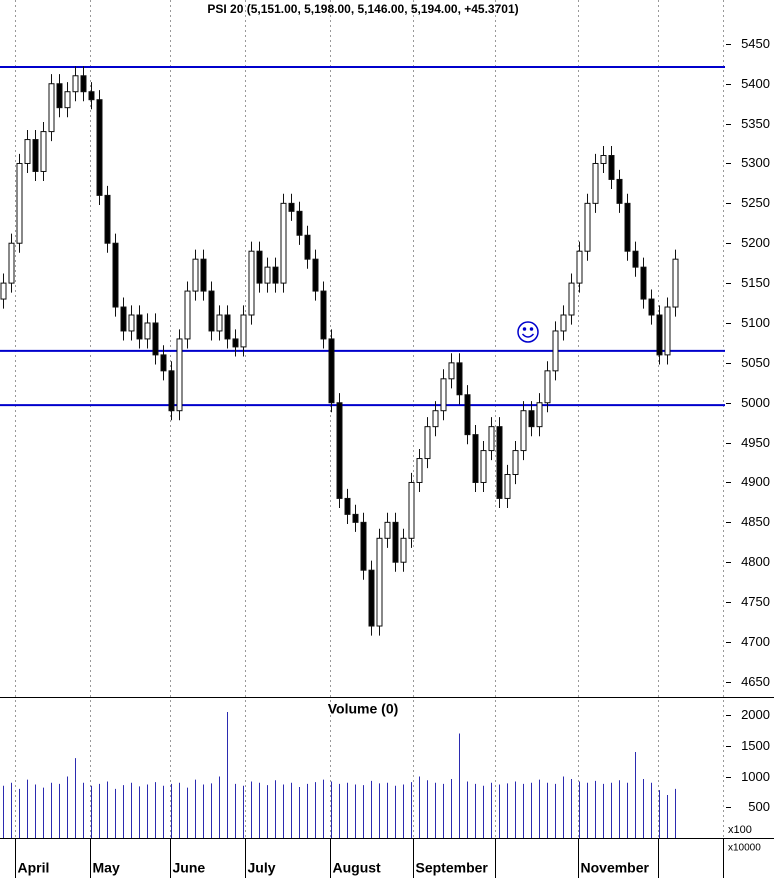  What do you see at coordinates (755, 202) in the screenshot?
I see `y-tick-label: 5250` at bounding box center [755, 202].